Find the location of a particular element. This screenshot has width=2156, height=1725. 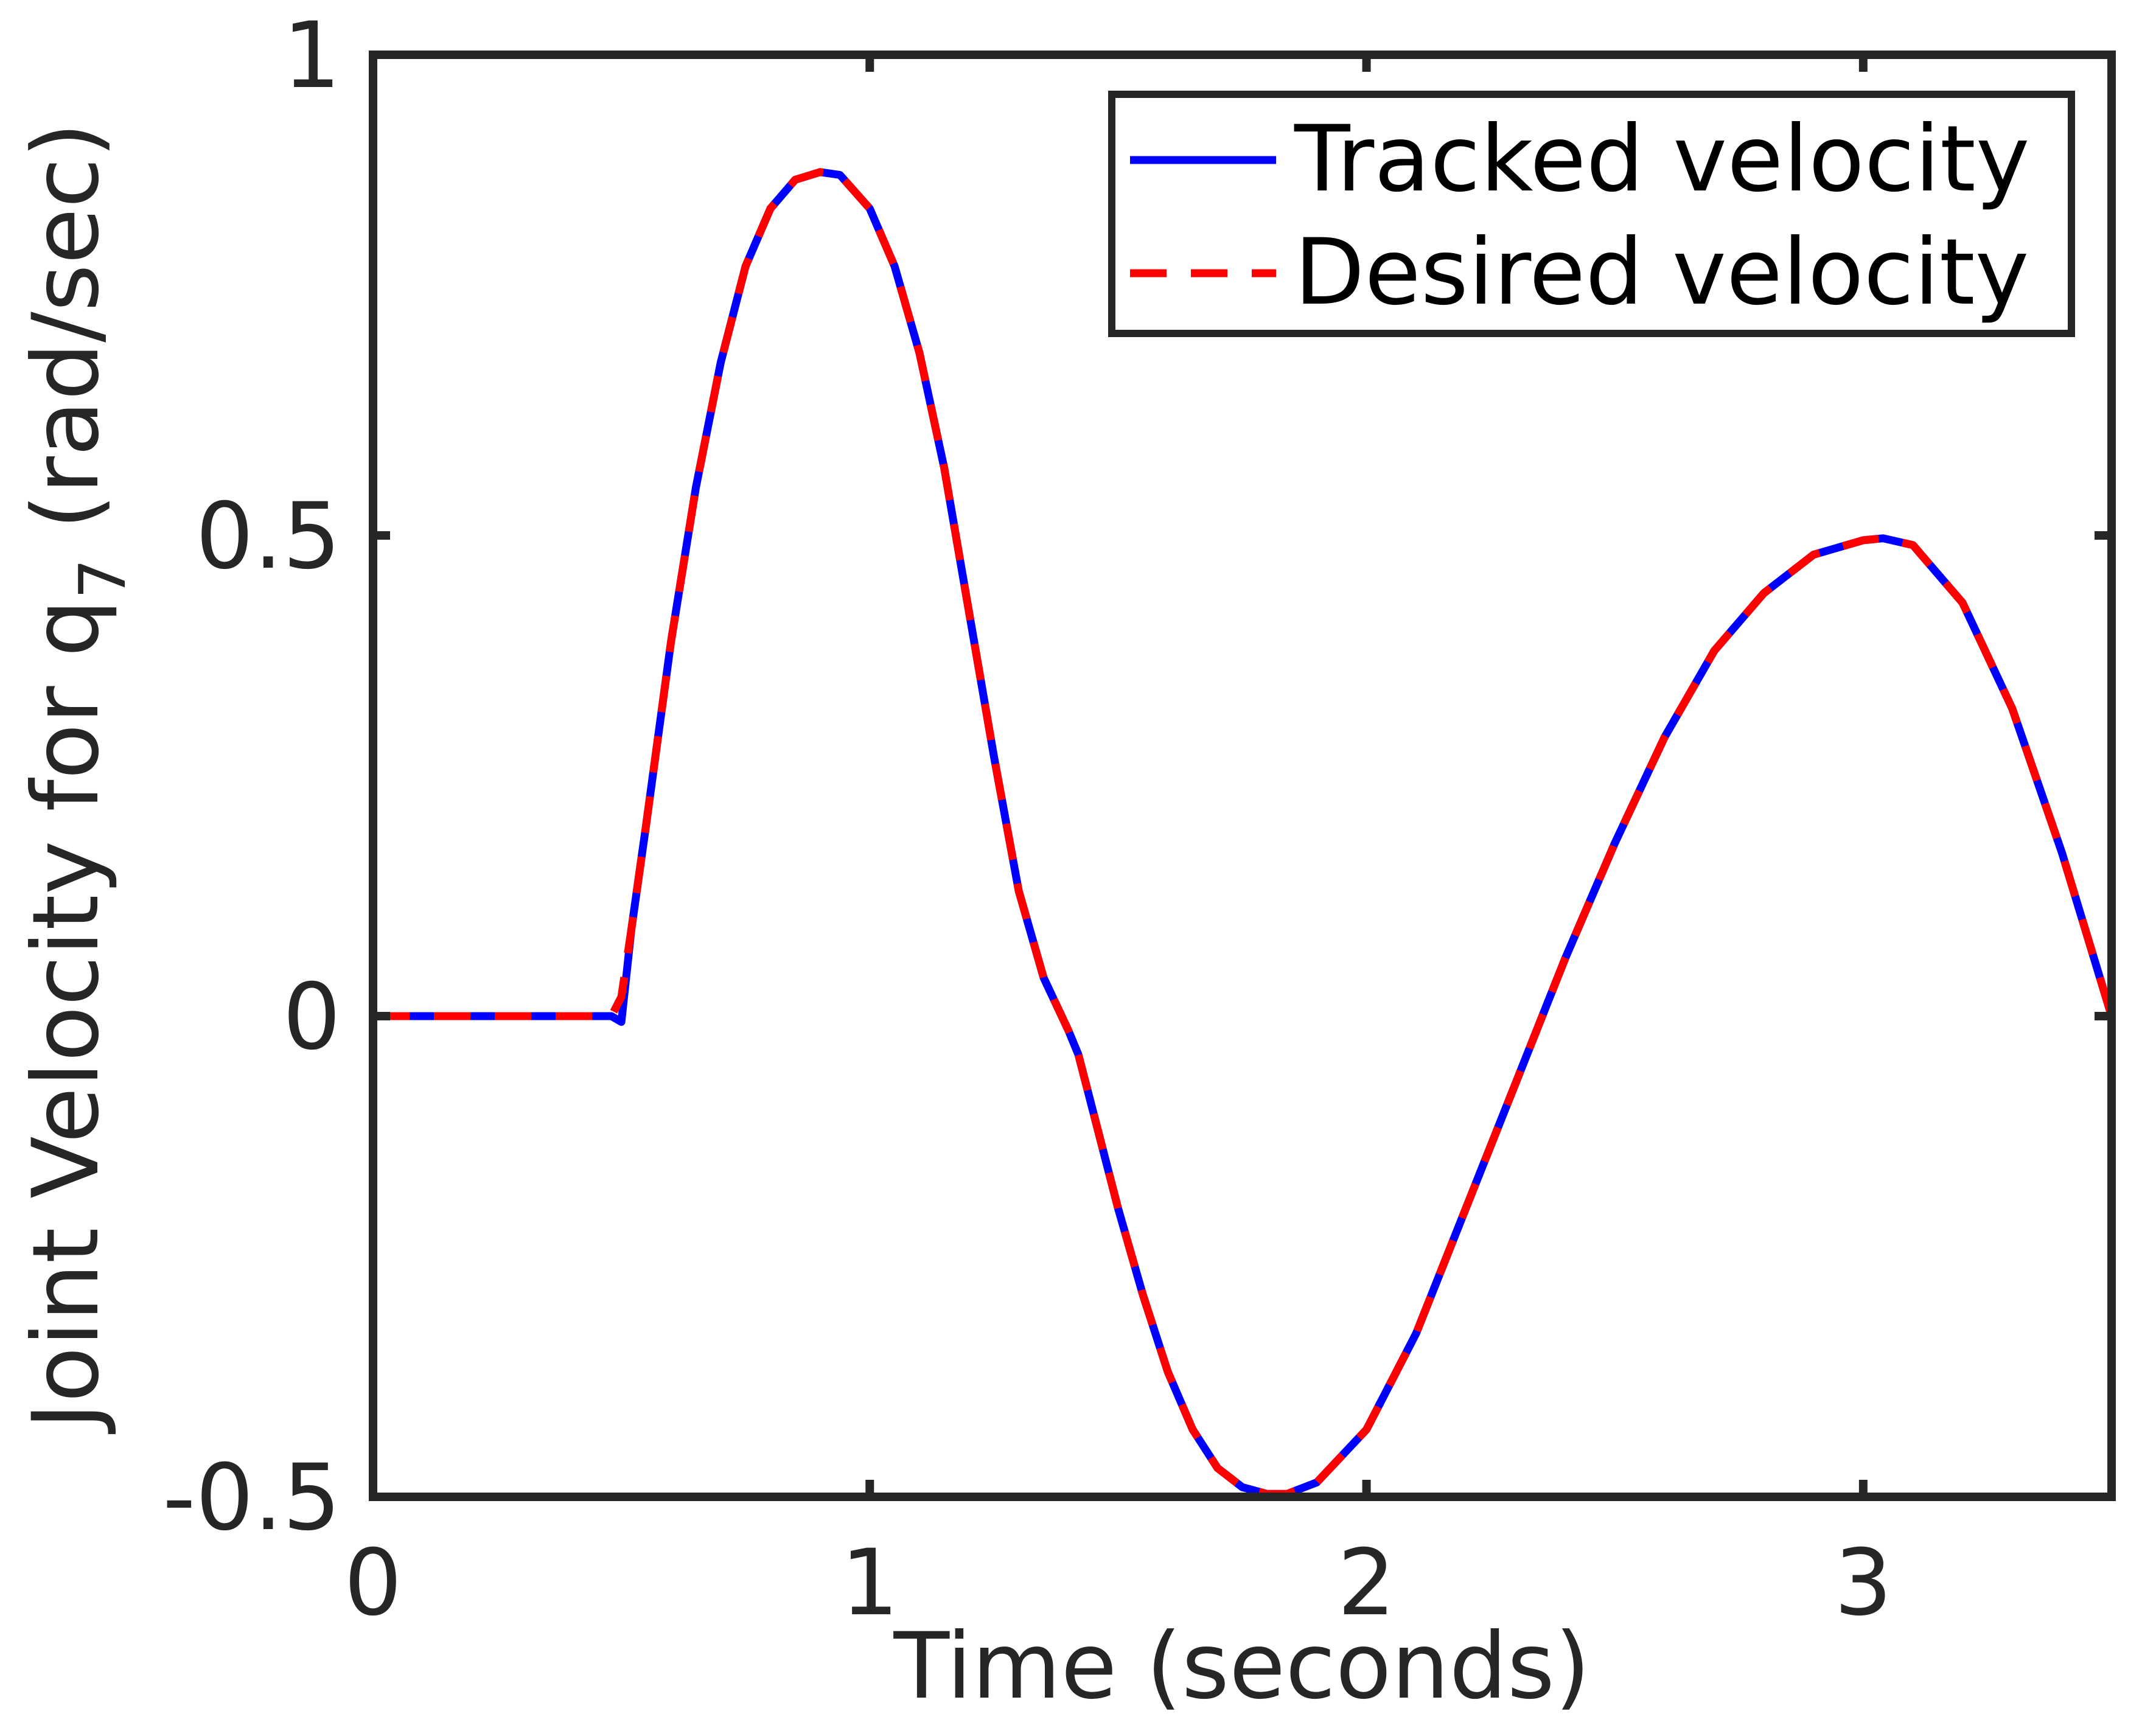

x-tick-label: 2 is located at coordinates (1366, 1583).